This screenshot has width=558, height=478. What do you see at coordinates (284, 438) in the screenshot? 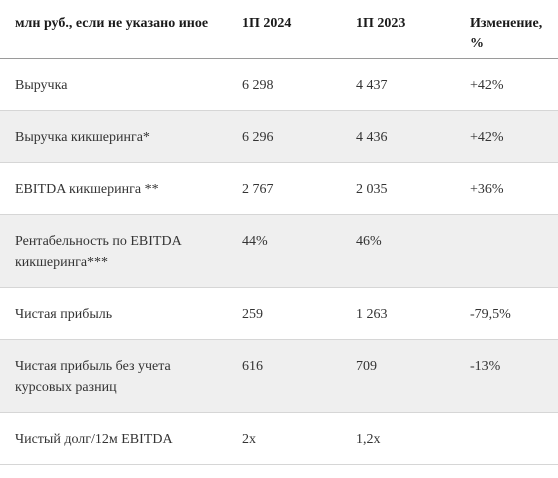
I see `value-h1-2024: 2x` at bounding box center [284, 438].